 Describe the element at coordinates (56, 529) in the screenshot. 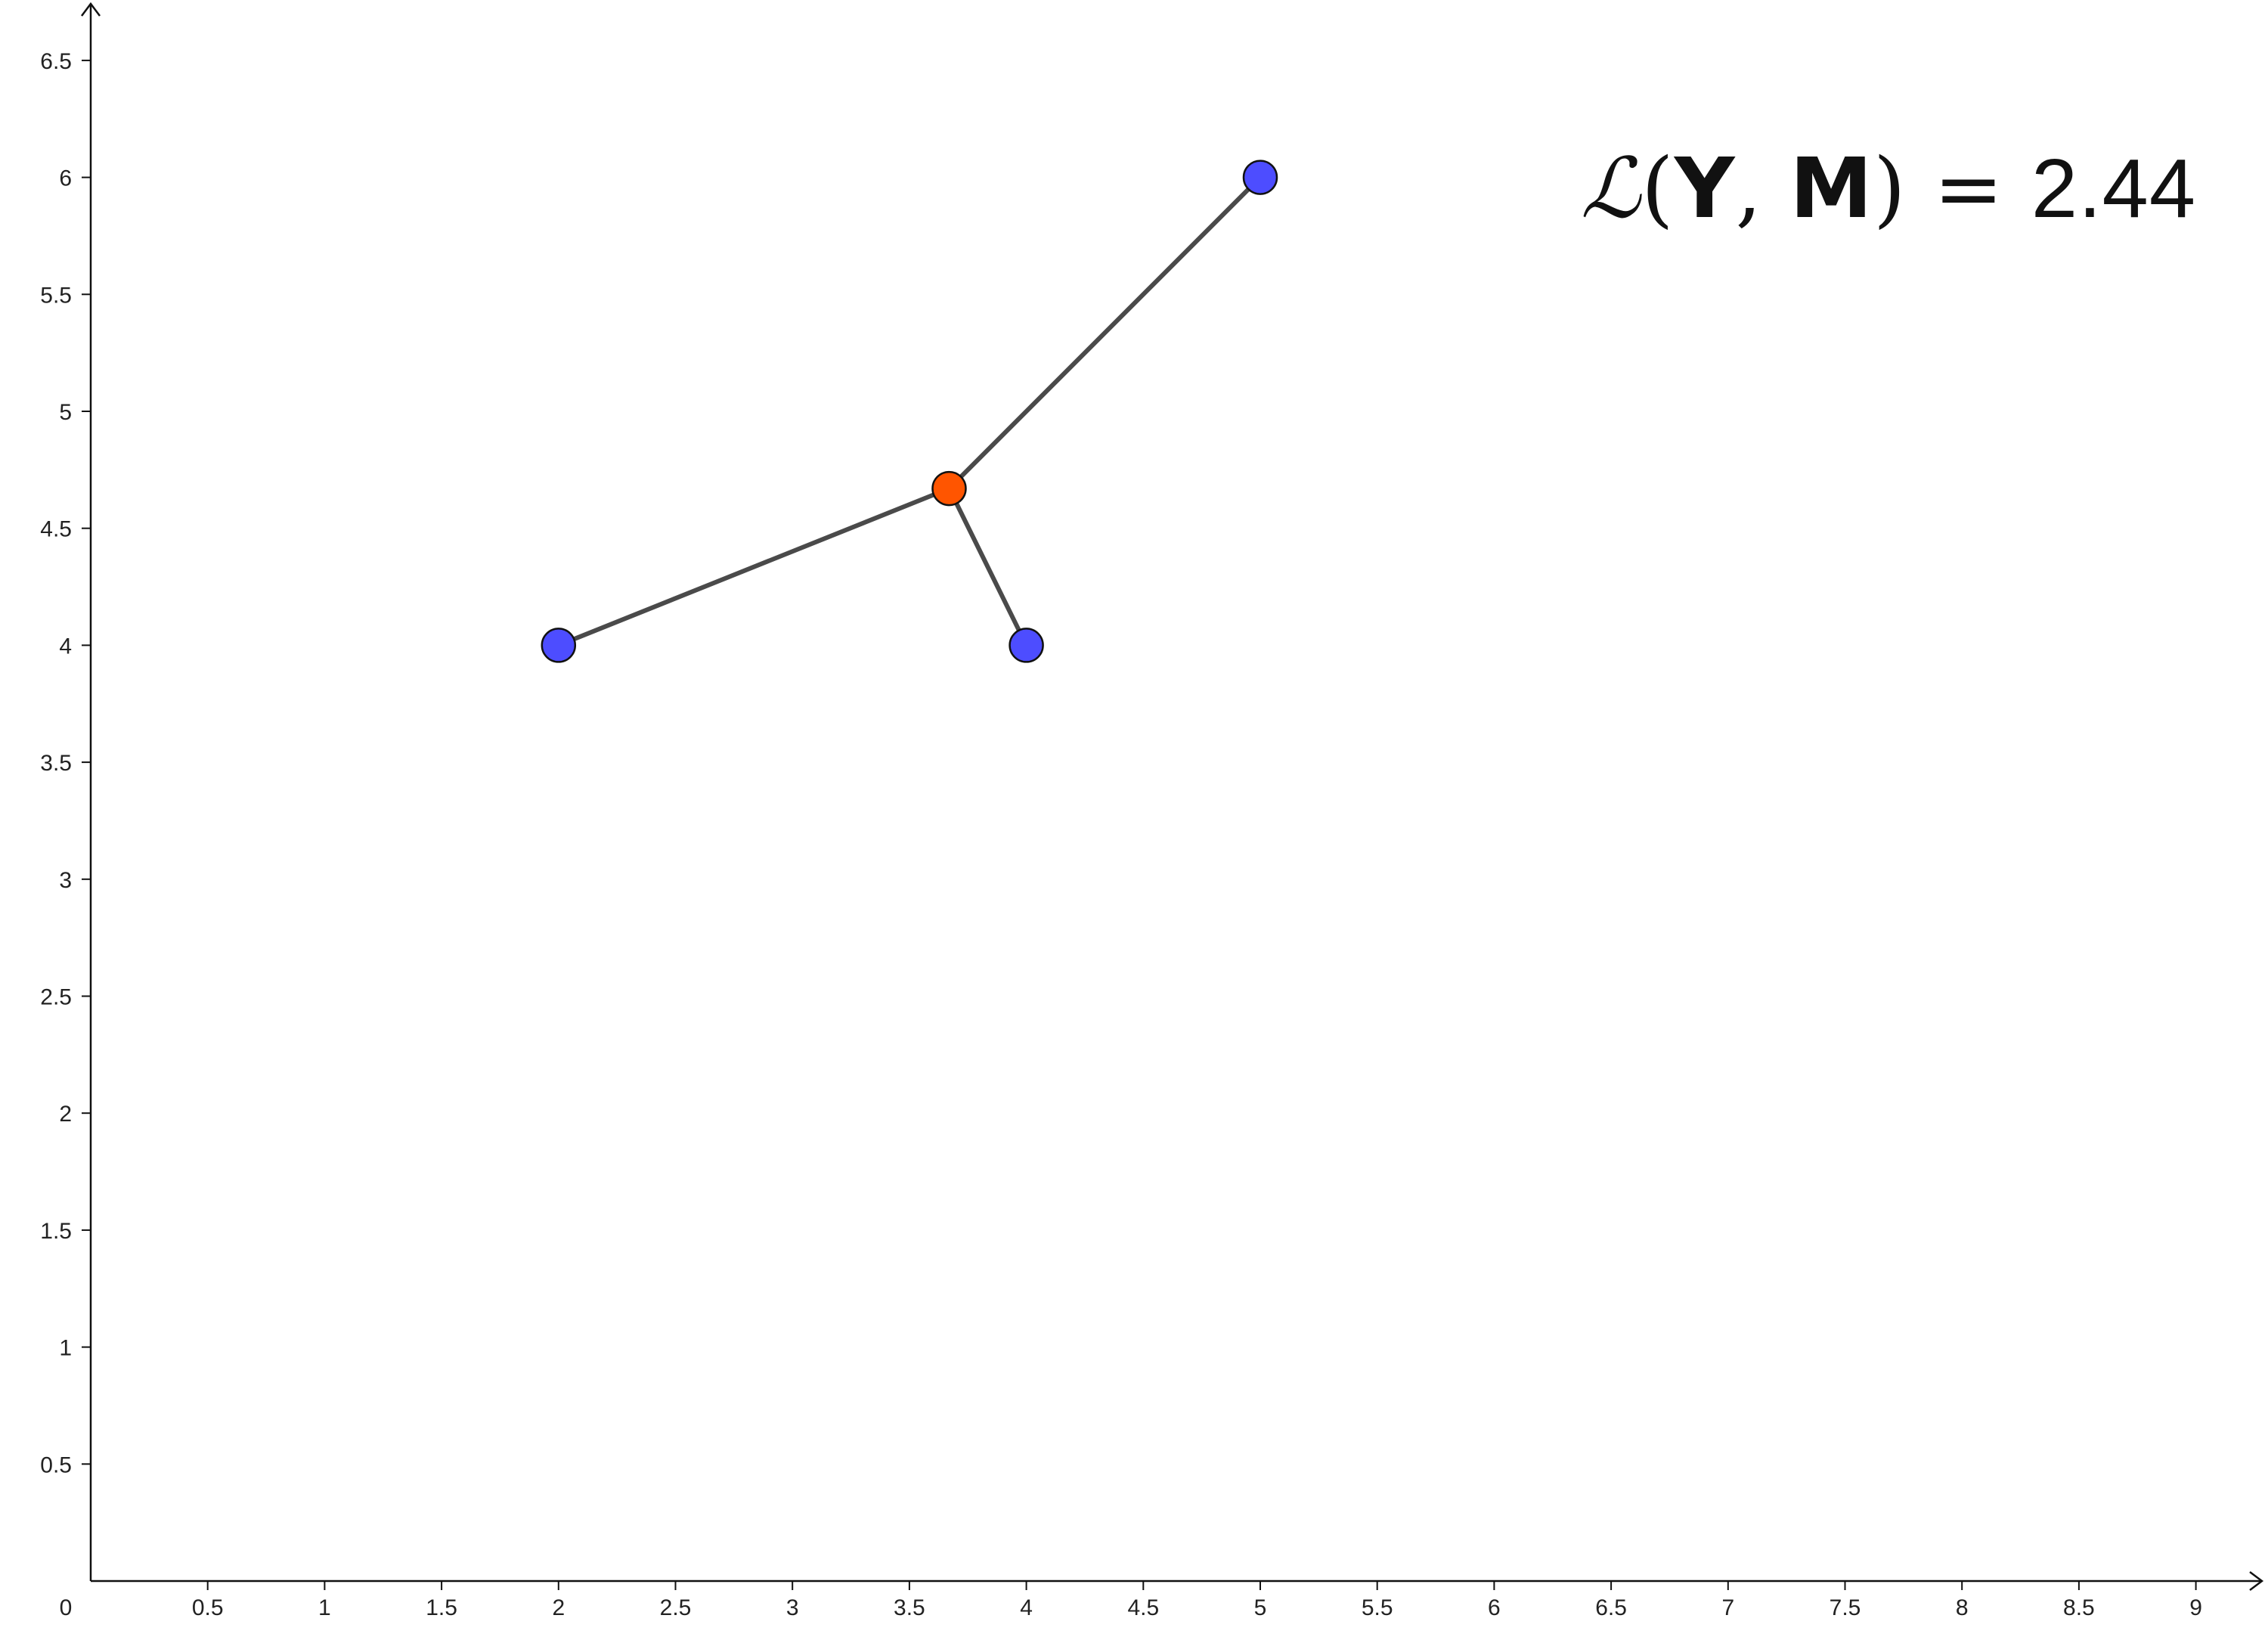

I see `y-tick-label: 4.5` at that location.